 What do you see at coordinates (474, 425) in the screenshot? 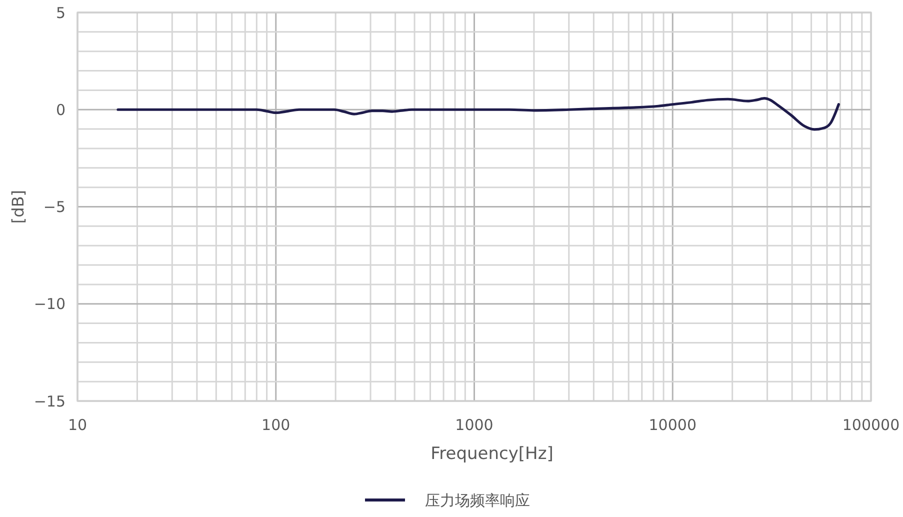
I see `x-tick-label: 1000` at bounding box center [474, 425].